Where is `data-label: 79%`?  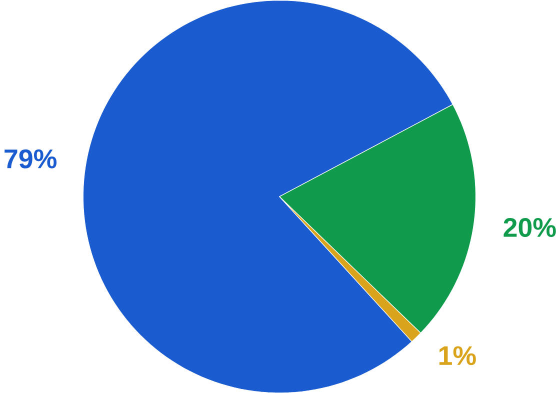 data-label: 79% is located at coordinates (30, 158).